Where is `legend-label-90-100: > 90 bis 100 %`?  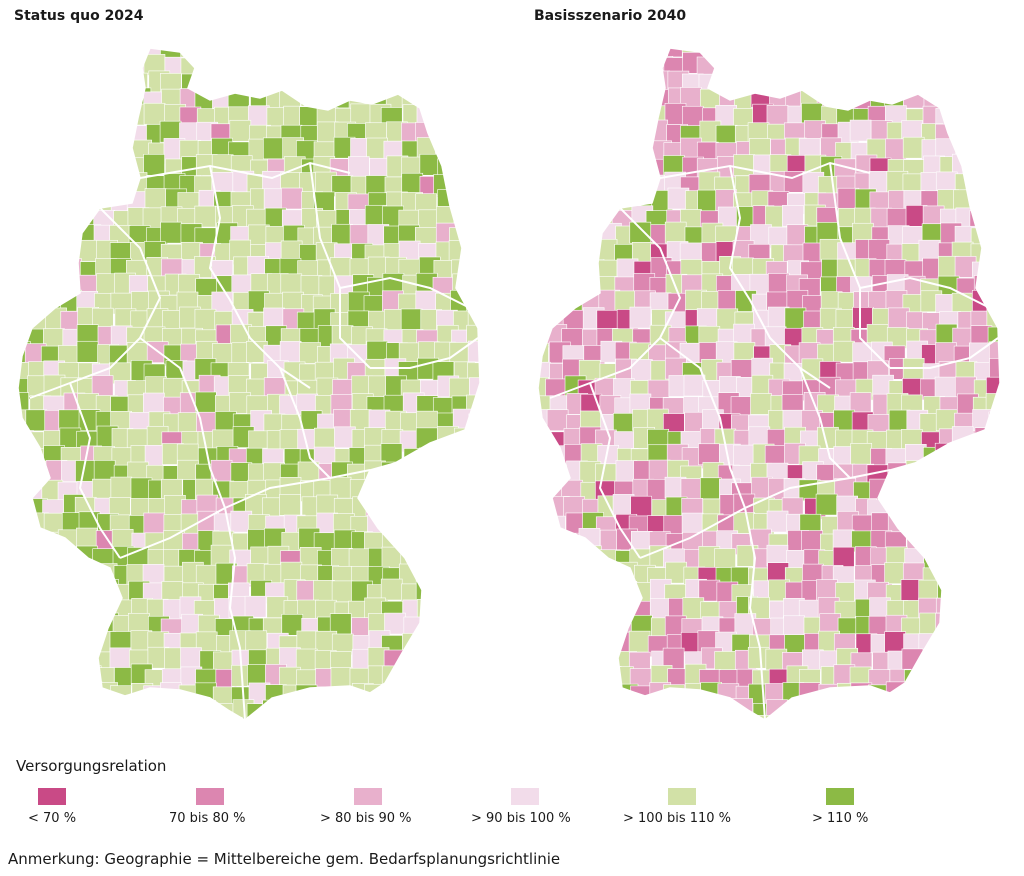
legend-label-90-100: > 90 bis 100 % is located at coordinates (521, 818).